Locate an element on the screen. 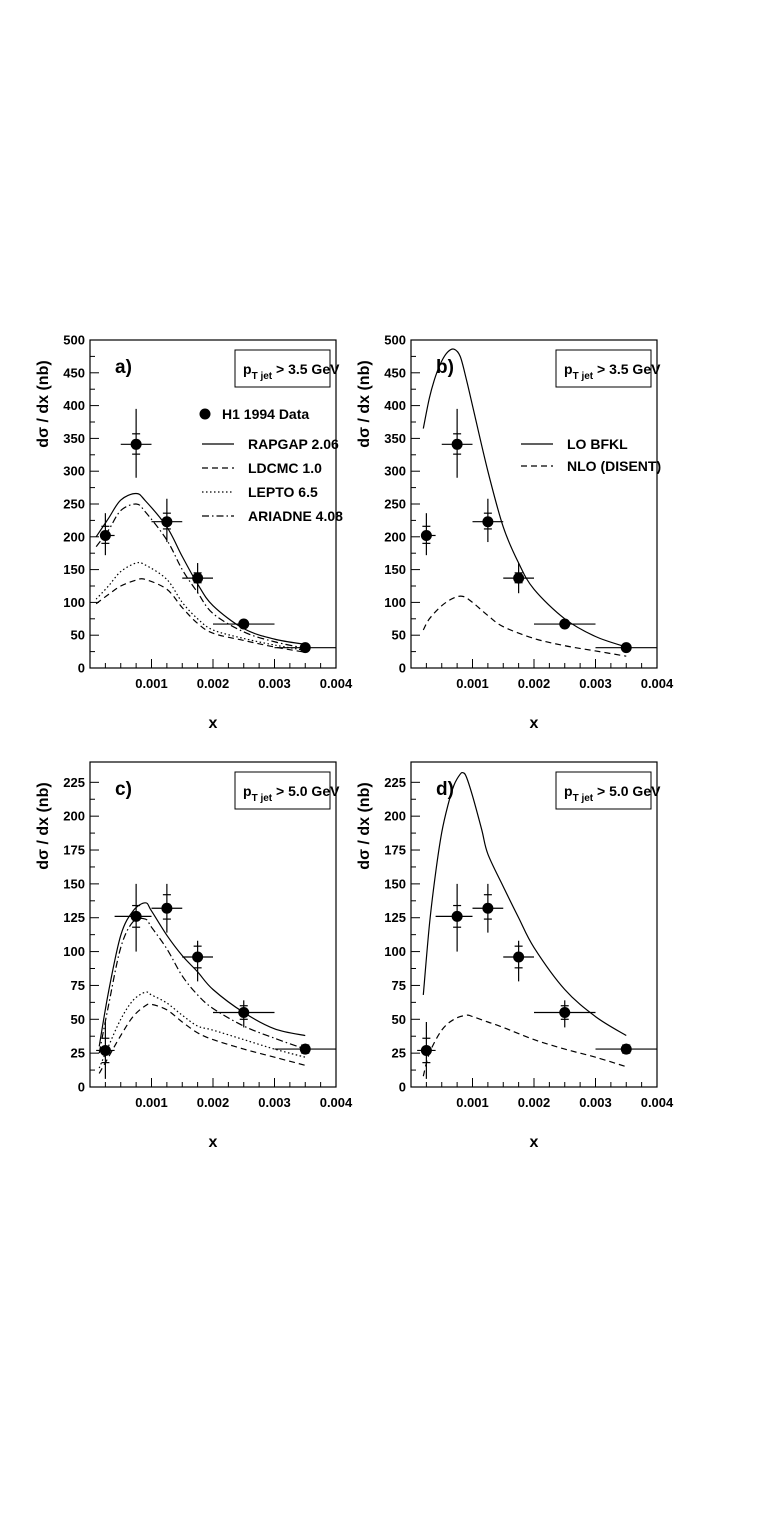  series-line-lo-bfkl is located at coordinates (524, 498).